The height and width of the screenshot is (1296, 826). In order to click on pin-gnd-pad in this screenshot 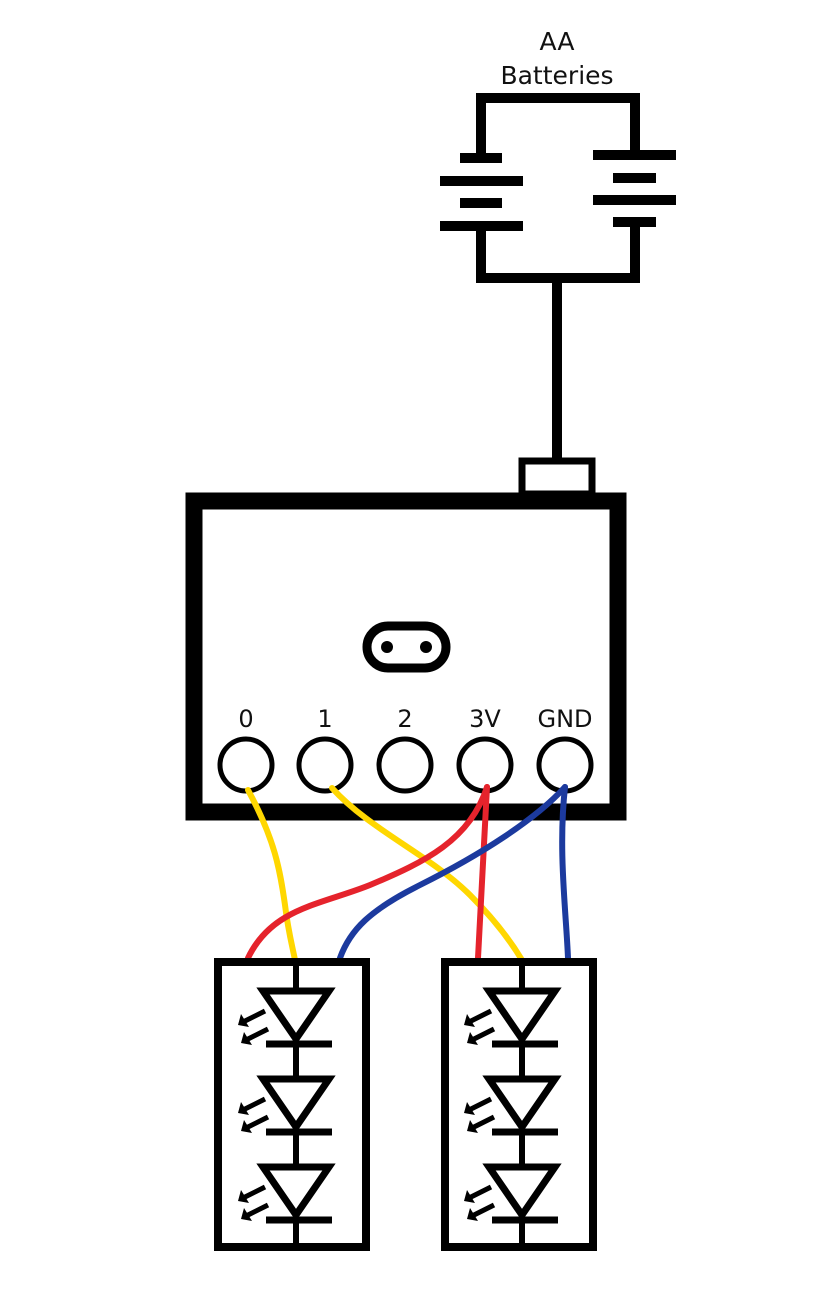, I will do `click(565, 765)`.